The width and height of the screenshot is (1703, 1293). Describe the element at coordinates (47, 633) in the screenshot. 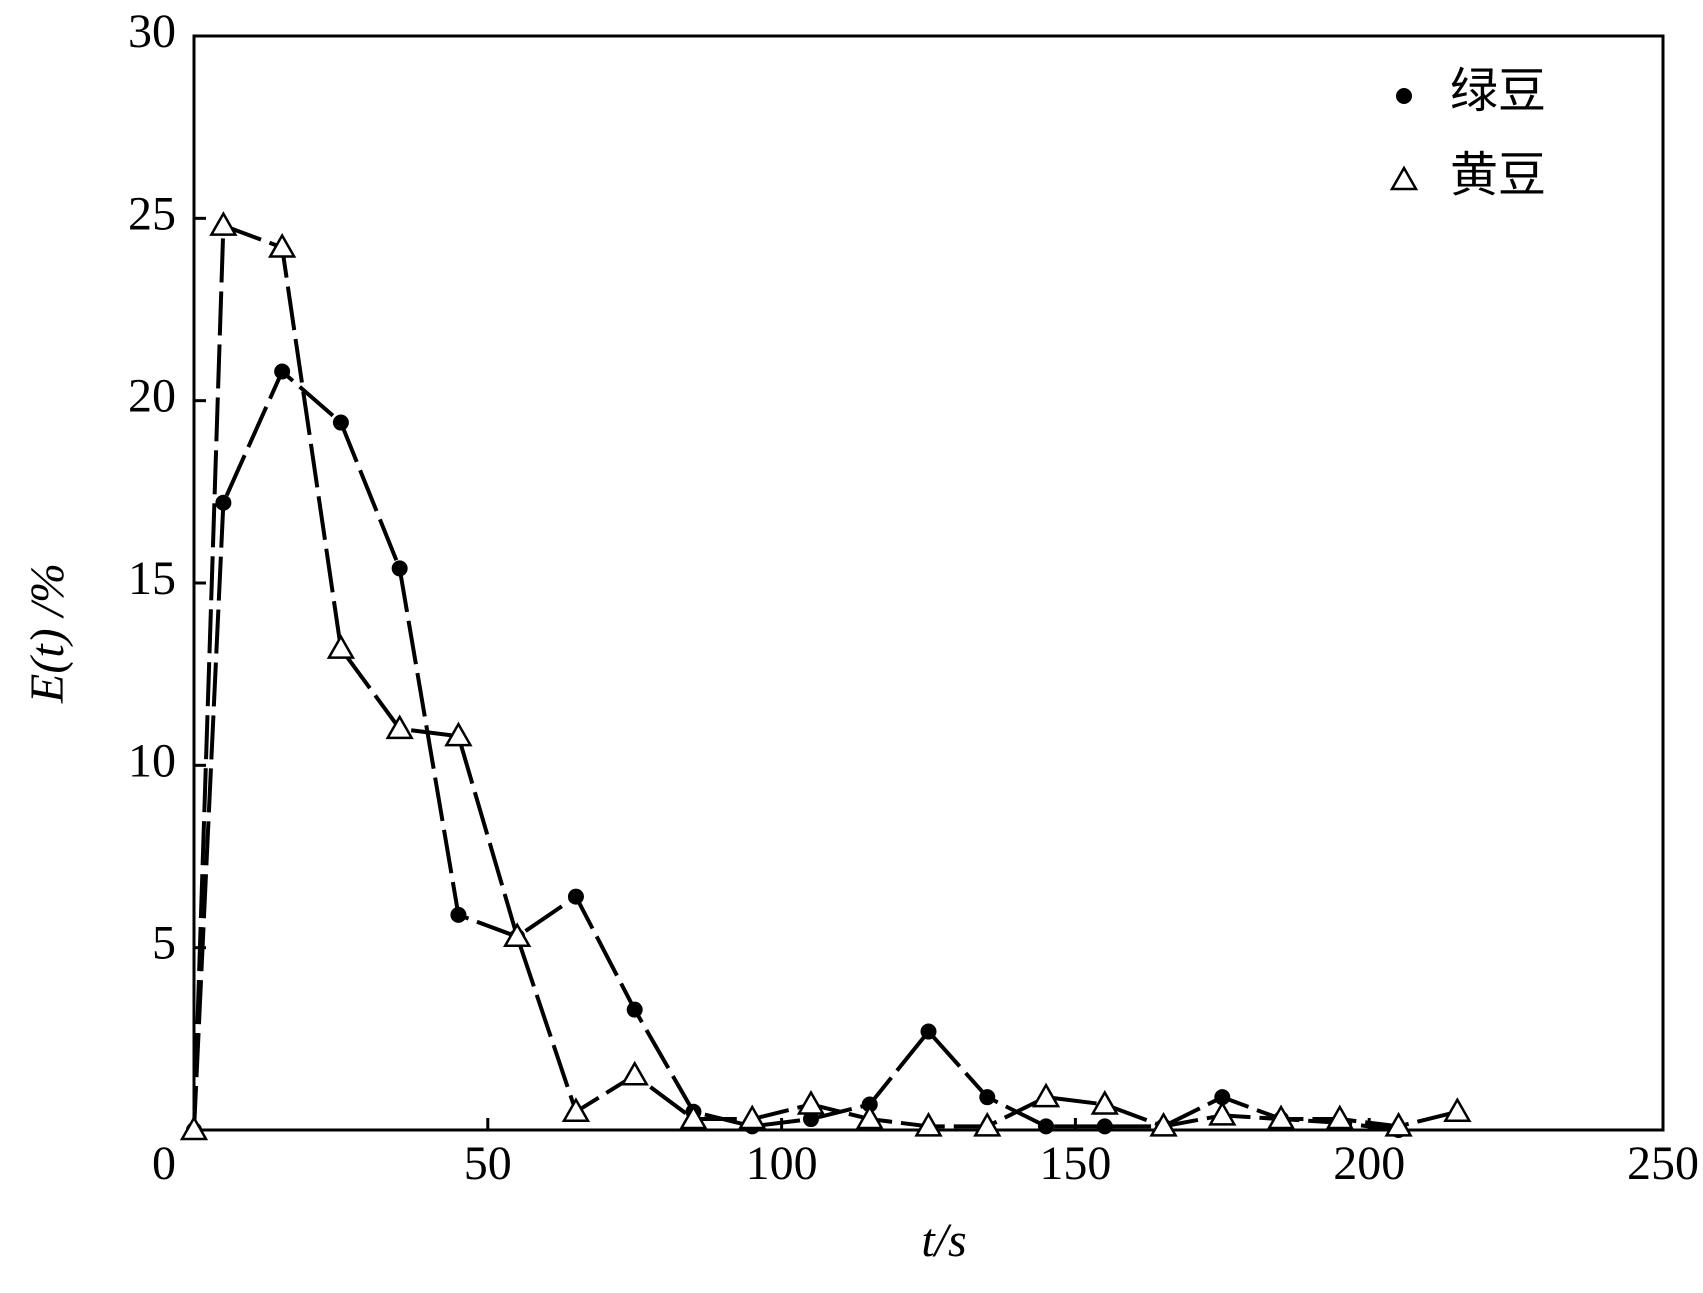

I see `y-axis-label: E(t) /%` at that location.